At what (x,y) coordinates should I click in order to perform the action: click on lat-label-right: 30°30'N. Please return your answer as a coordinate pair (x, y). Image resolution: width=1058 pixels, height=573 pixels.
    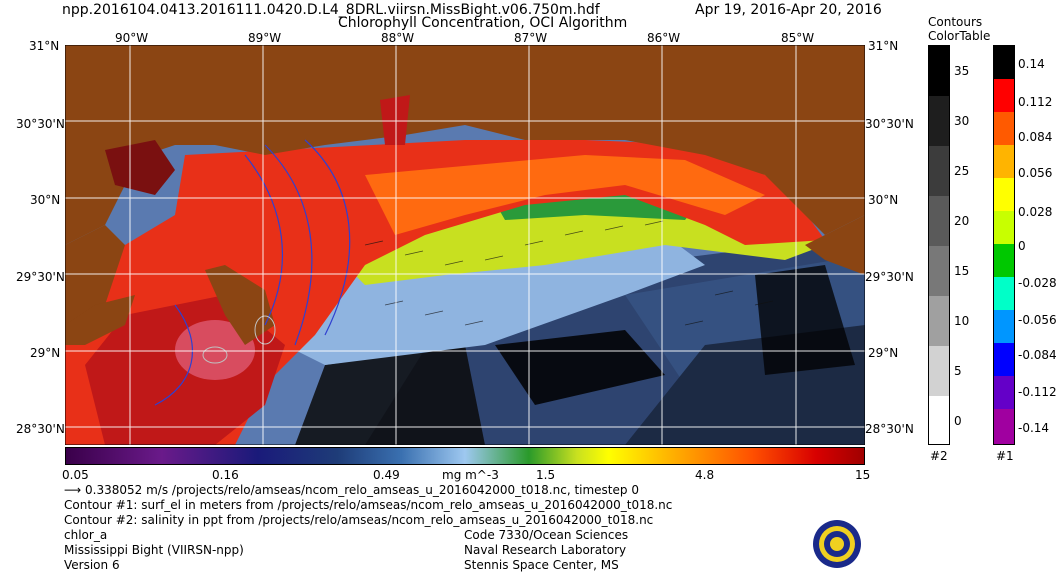
    Looking at the image, I should click on (889, 124).